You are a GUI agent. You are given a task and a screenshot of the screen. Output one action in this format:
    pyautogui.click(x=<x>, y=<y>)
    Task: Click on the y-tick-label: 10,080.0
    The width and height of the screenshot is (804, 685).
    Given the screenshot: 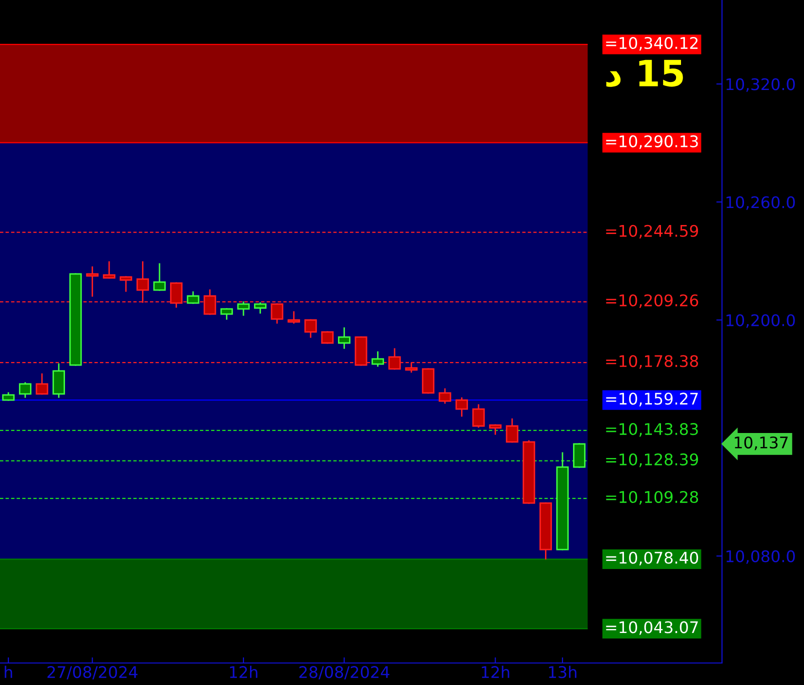 What is the action you would take?
    pyautogui.click(x=760, y=557)
    